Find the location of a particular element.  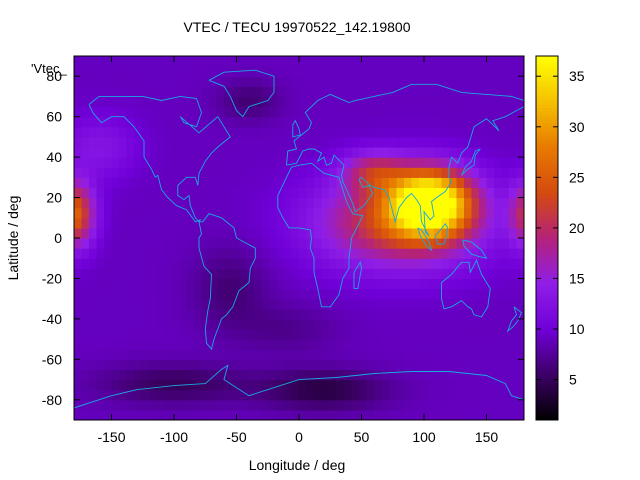

y-tick-label: 20 is located at coordinates (54, 198).